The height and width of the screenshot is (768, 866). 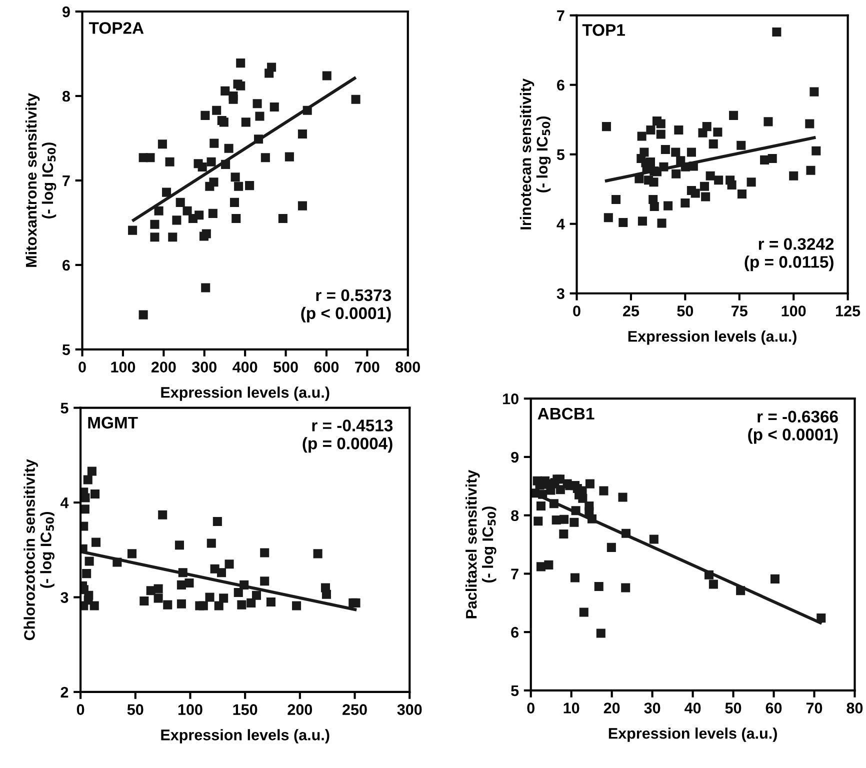 I want to click on y-axis-title: Irinotecan sensitivity (- log IC$_{50}$), so click(x=535, y=154).